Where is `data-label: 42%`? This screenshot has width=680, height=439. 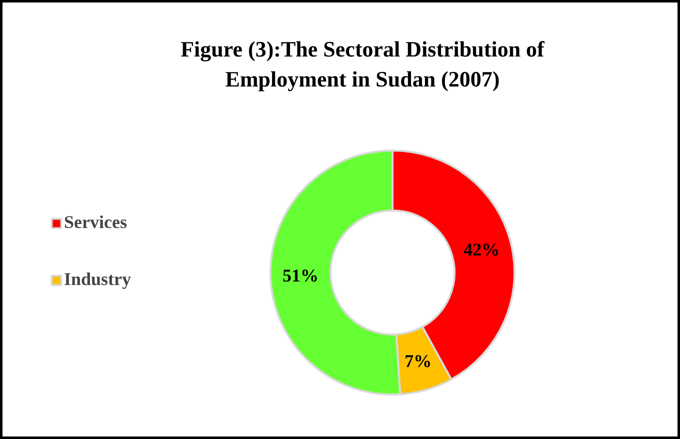
data-label: 42% is located at coordinates (482, 250).